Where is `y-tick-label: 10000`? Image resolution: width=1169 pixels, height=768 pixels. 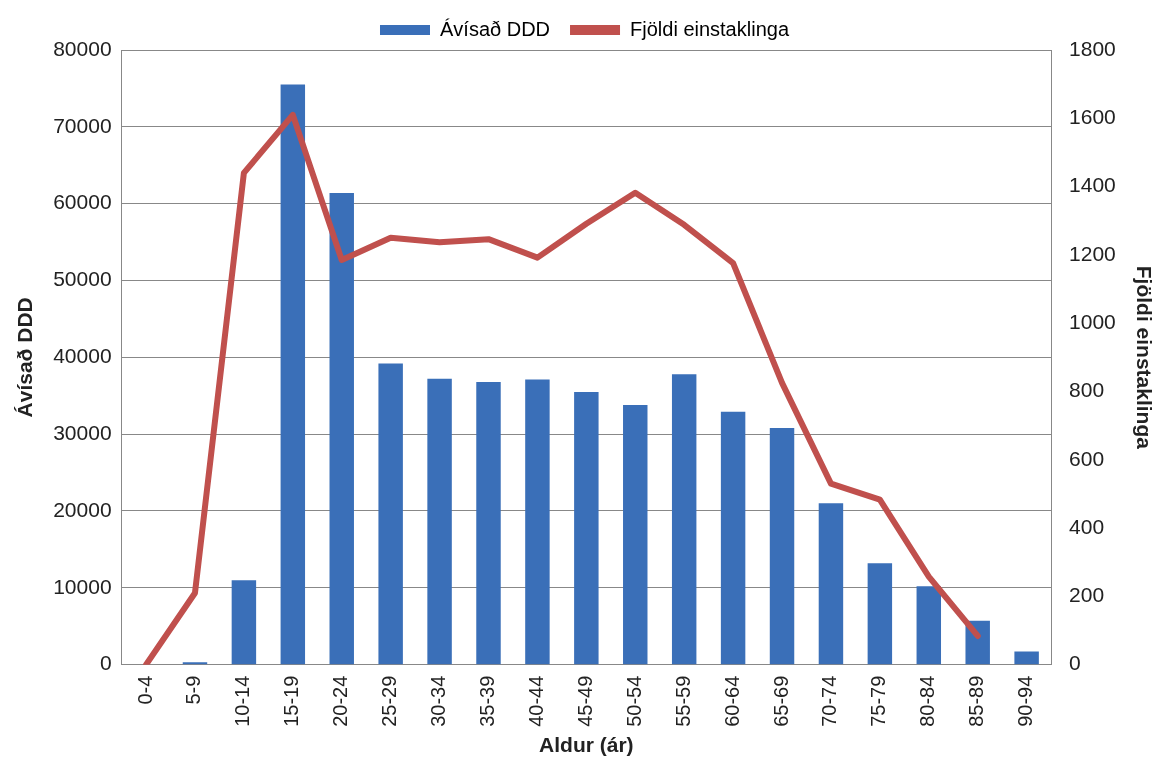
y-tick-label: 10000 is located at coordinates (82, 586).